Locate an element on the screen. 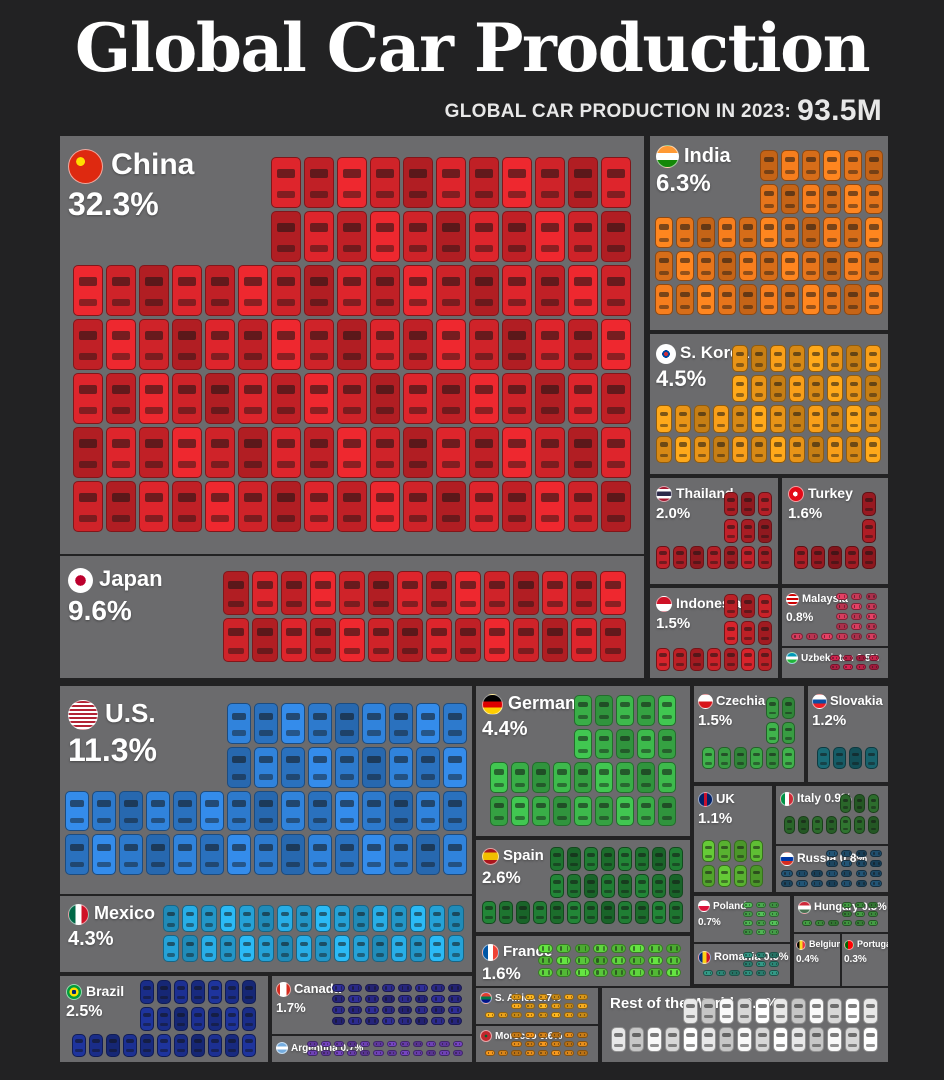  mexico-flag-icon is located at coordinates (78, 914).